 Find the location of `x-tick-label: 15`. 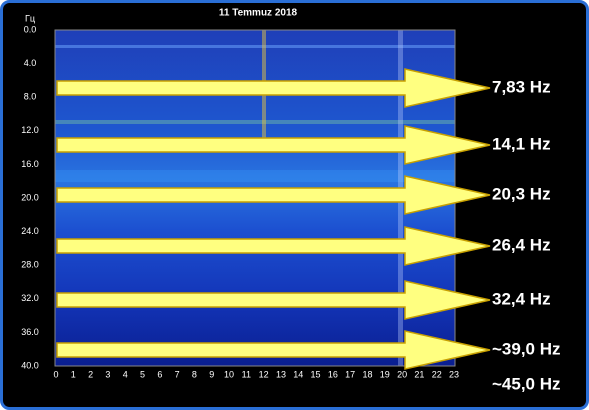

x-tick-label: 15 is located at coordinates (316, 374).